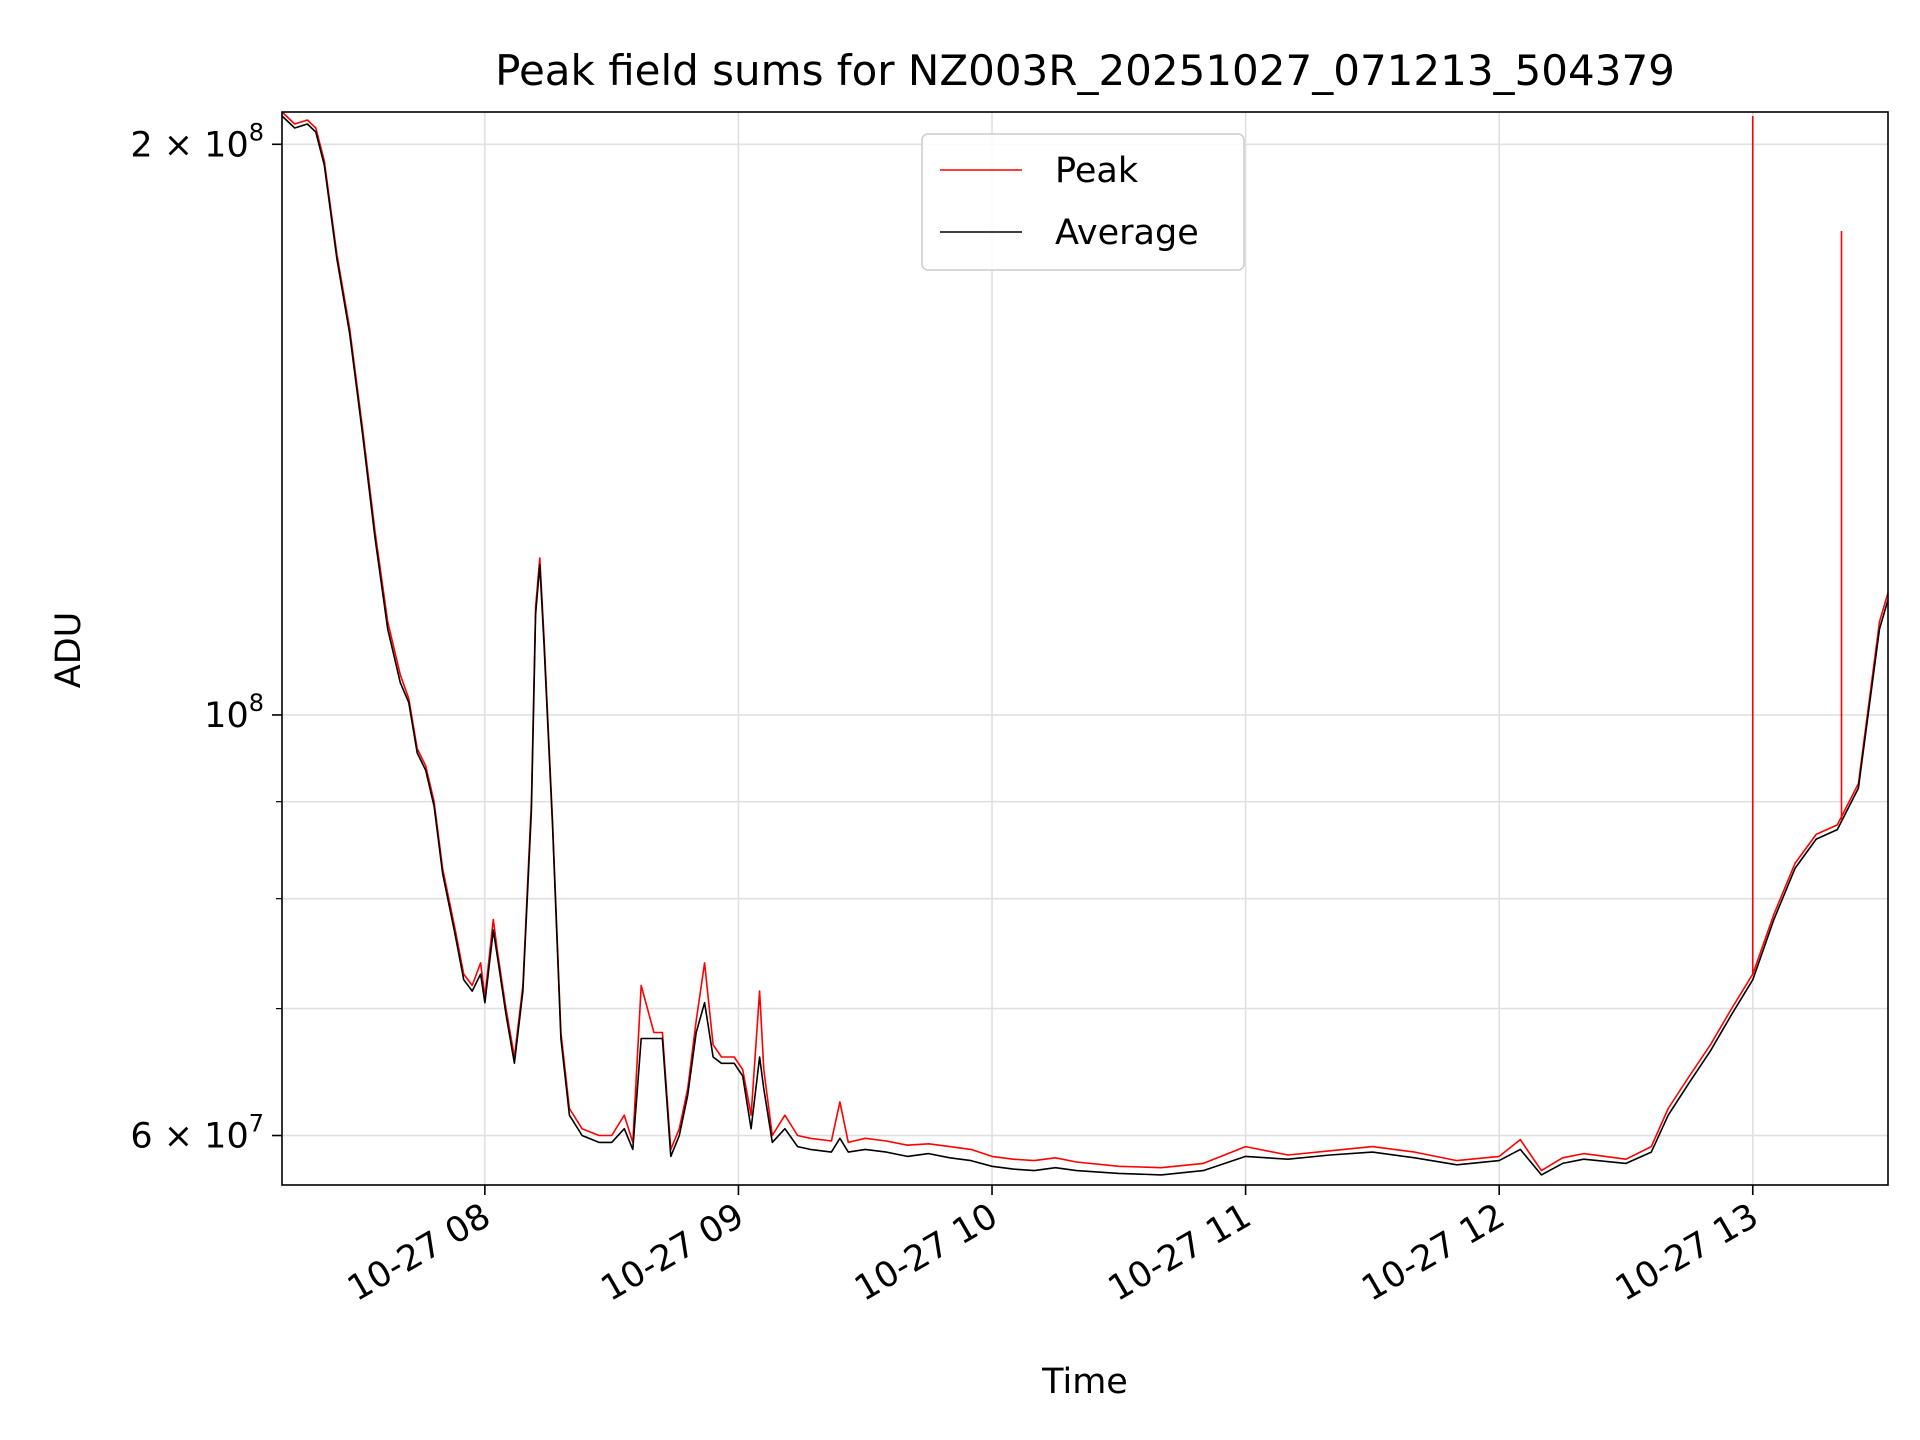 The image size is (1920, 1440). I want to click on y-tick-label-base: 10, so click(226, 716).